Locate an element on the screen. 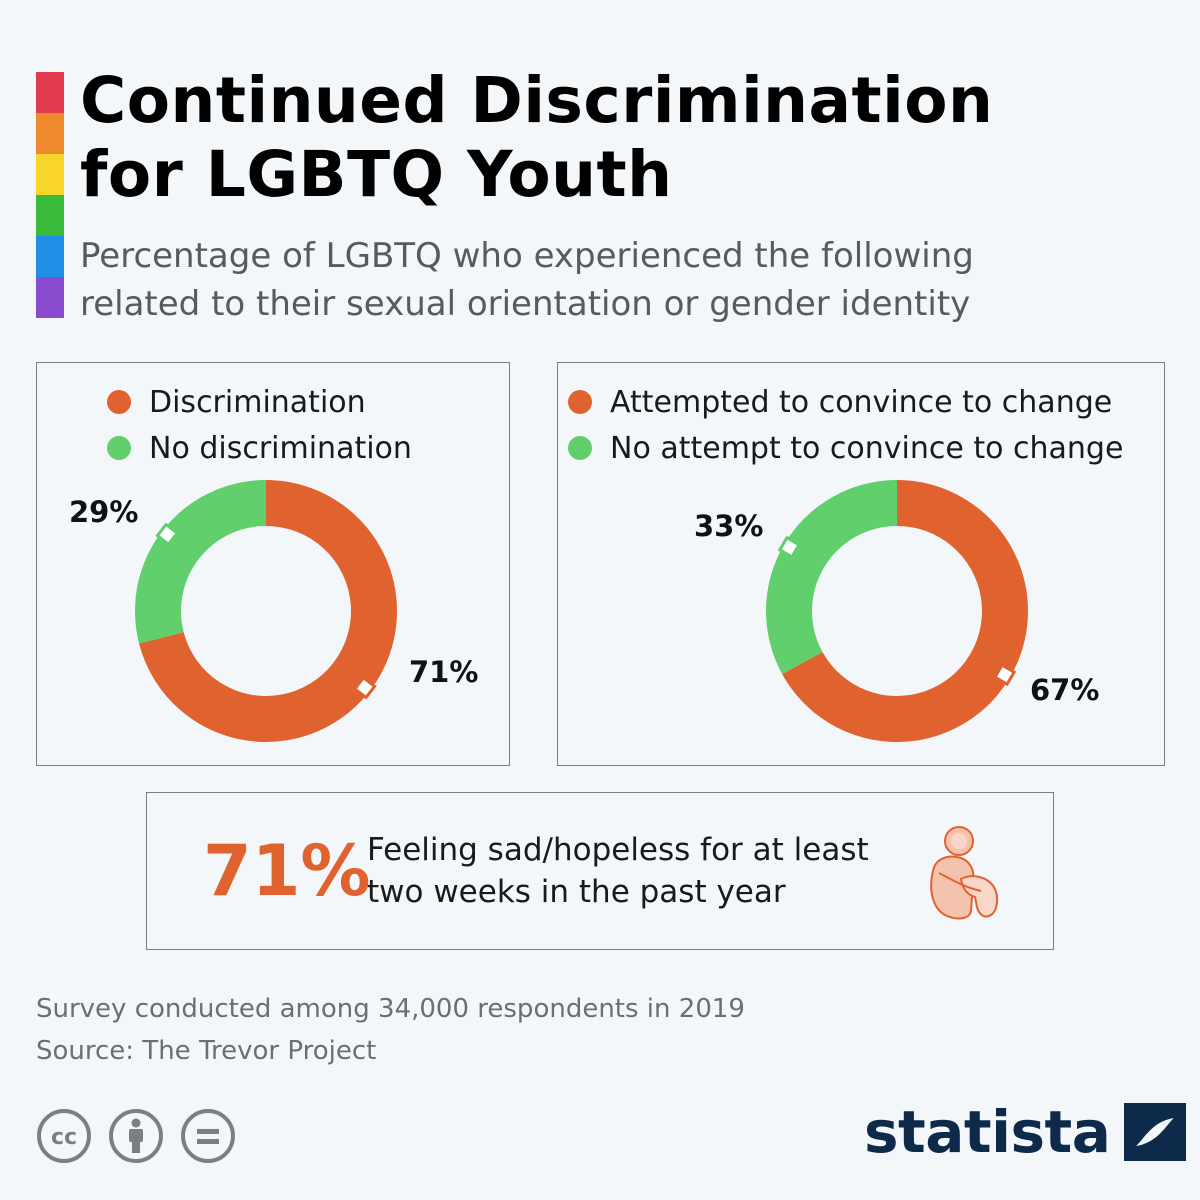 Image resolution: width=1200 pixels, height=1200 pixels. slice-attempted-to-convince-to-change-marker is located at coordinates (1004, 674).